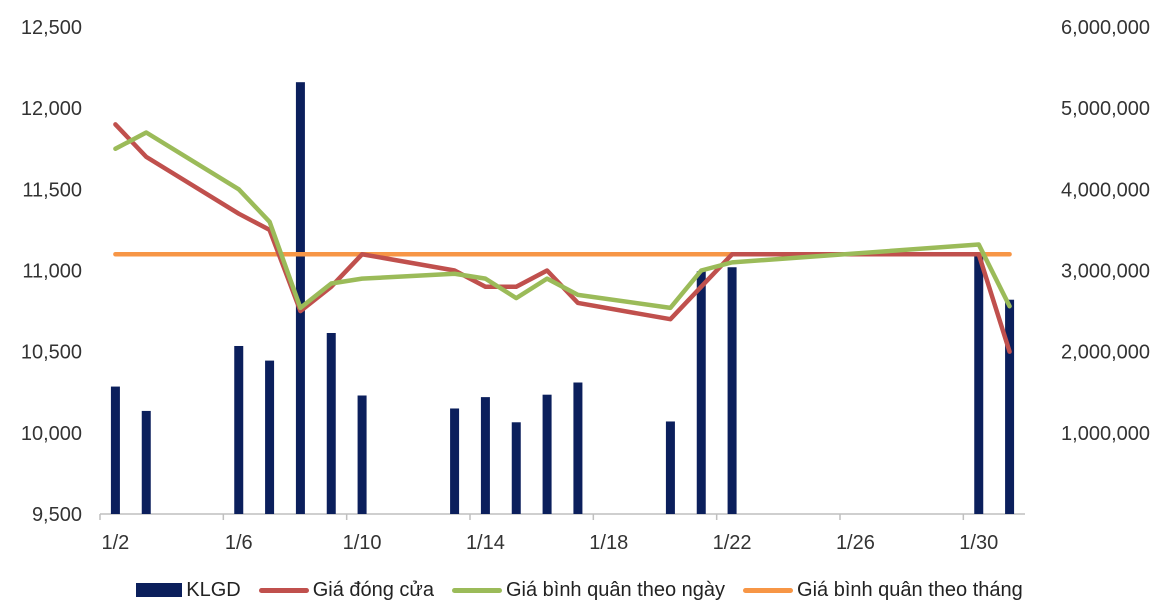 This screenshot has width=1159, height=606. I want to click on right-tick-label: 1,000,000, so click(1105, 434).